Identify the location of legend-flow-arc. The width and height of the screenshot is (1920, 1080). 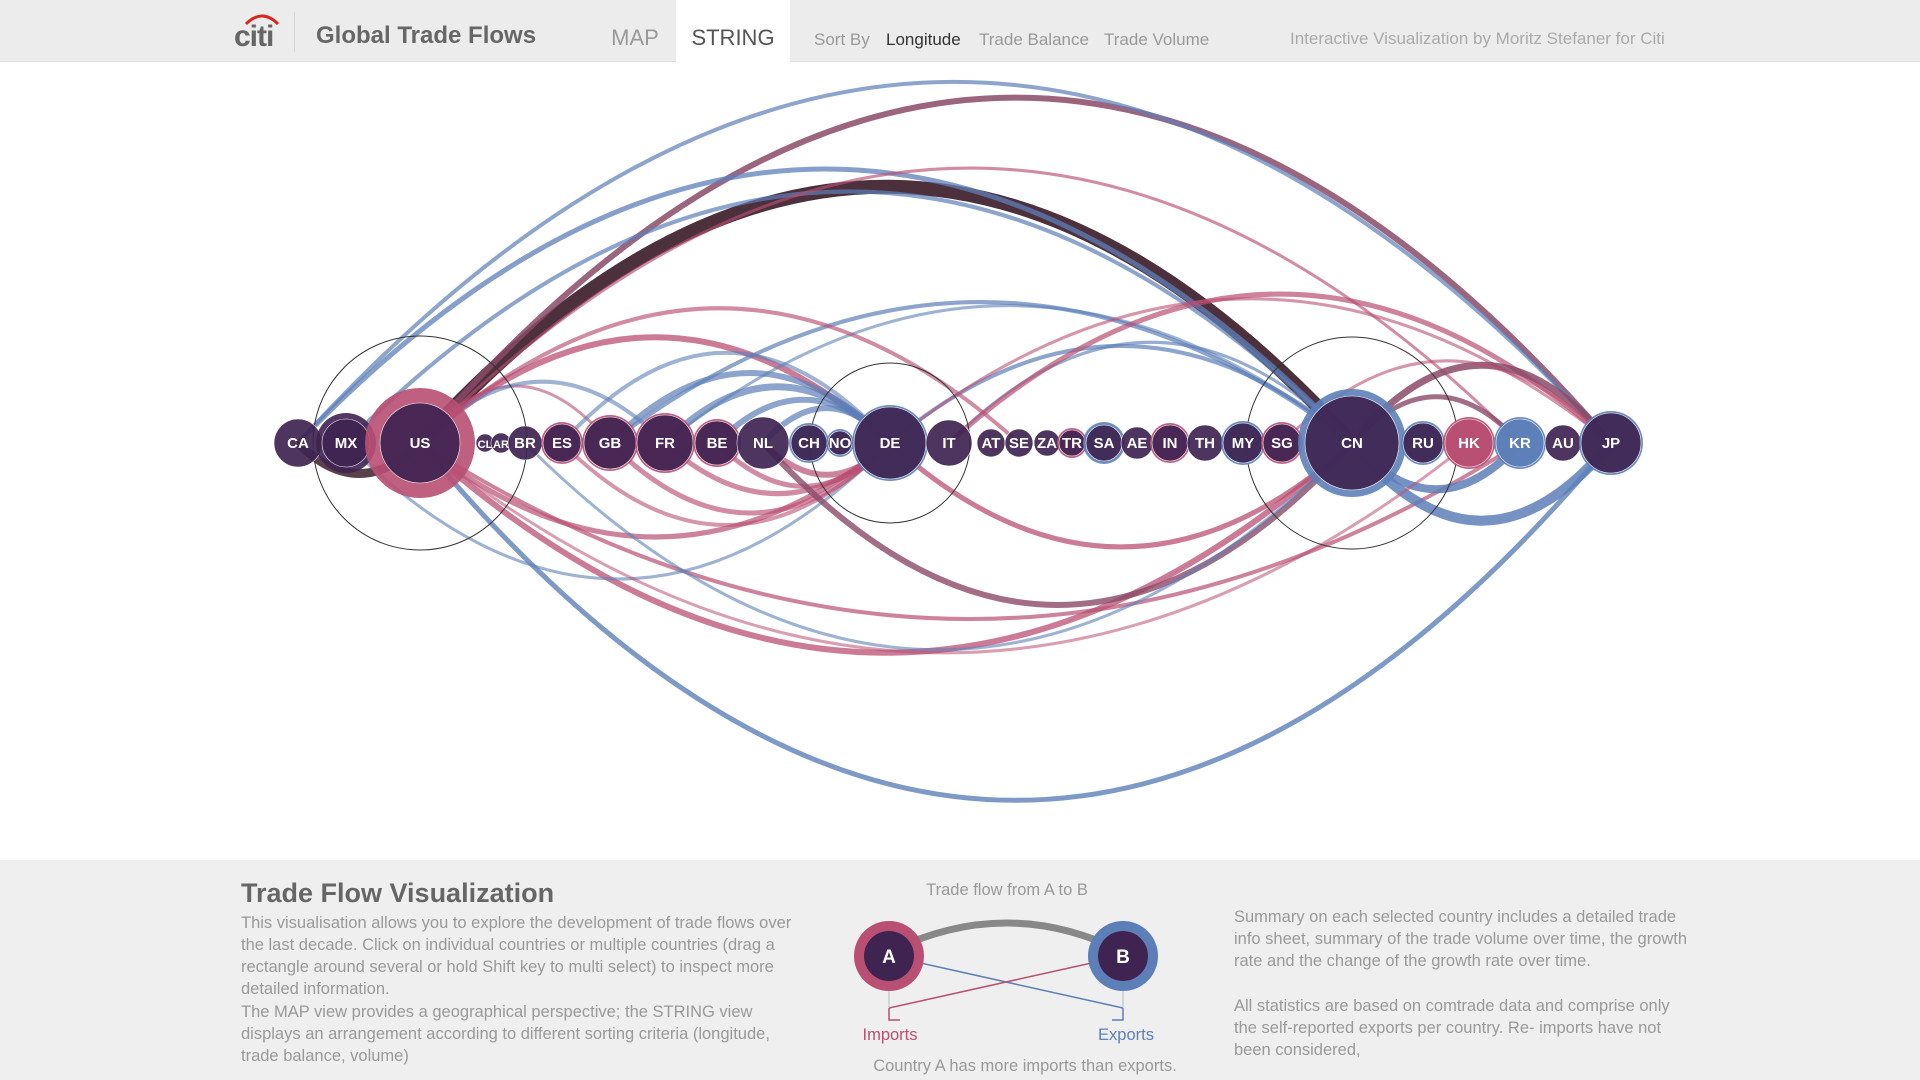
(1006, 937).